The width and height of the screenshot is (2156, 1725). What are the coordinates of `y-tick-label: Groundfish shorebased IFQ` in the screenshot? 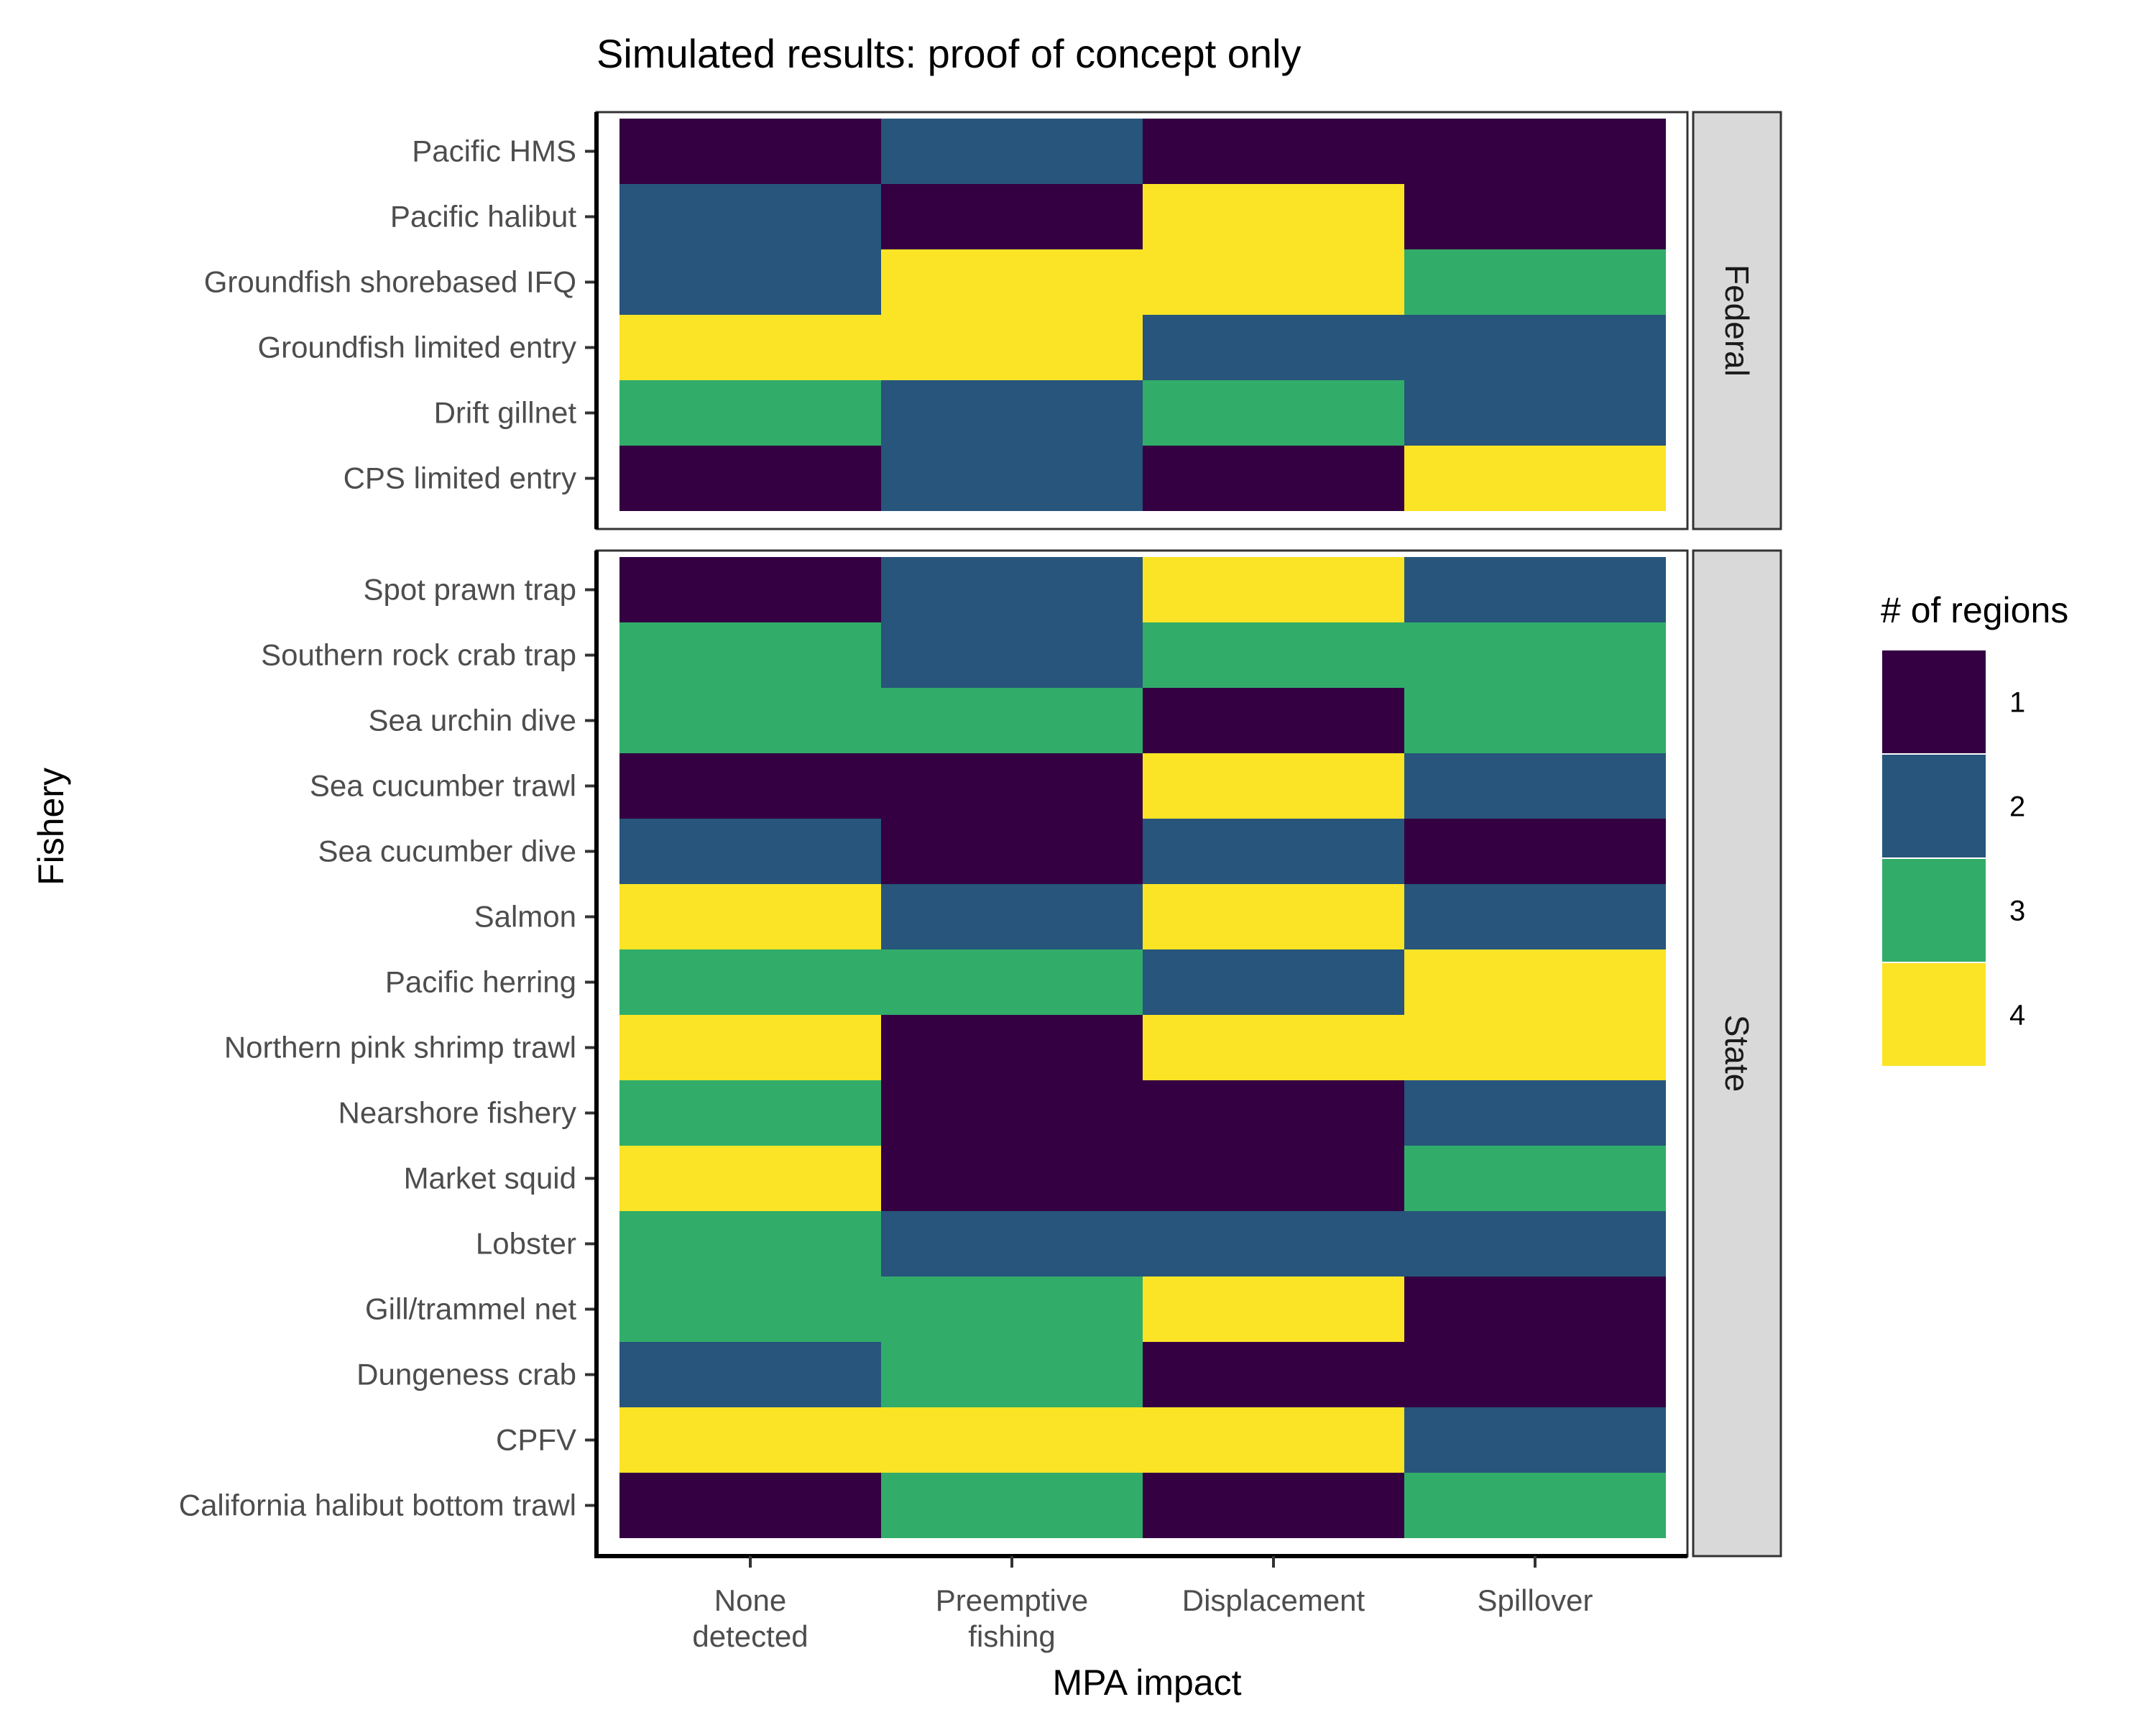 It's located at (390, 282).